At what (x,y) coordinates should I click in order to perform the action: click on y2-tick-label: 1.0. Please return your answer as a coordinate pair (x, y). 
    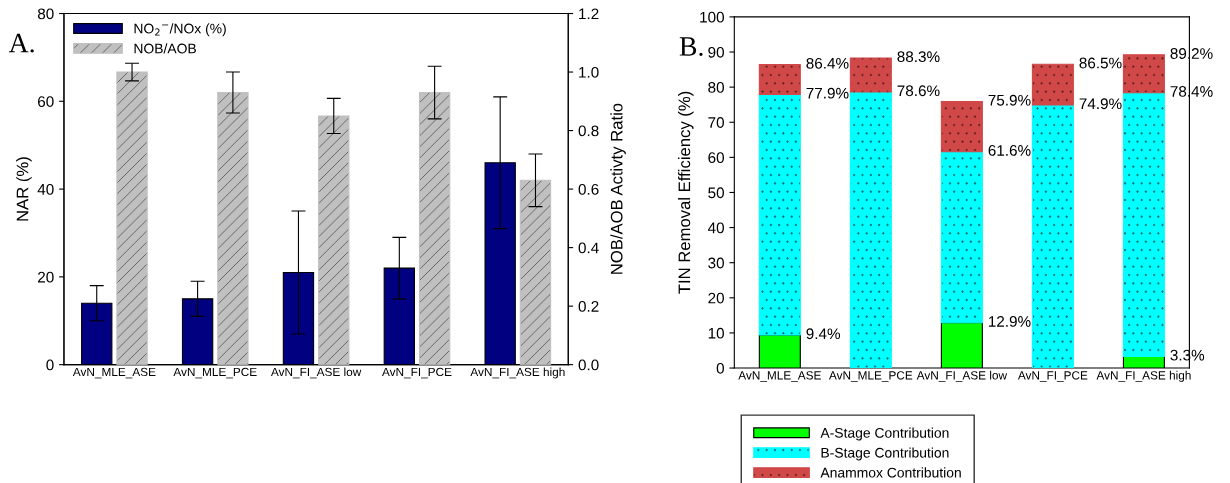
    Looking at the image, I should click on (589, 72).